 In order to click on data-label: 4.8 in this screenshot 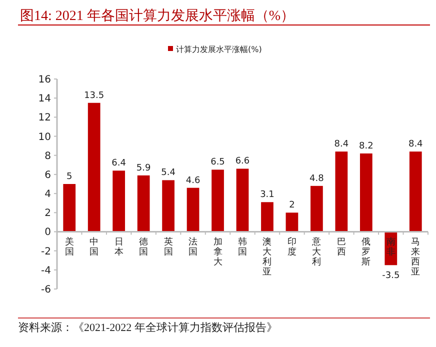, I will do `click(317, 179)`.